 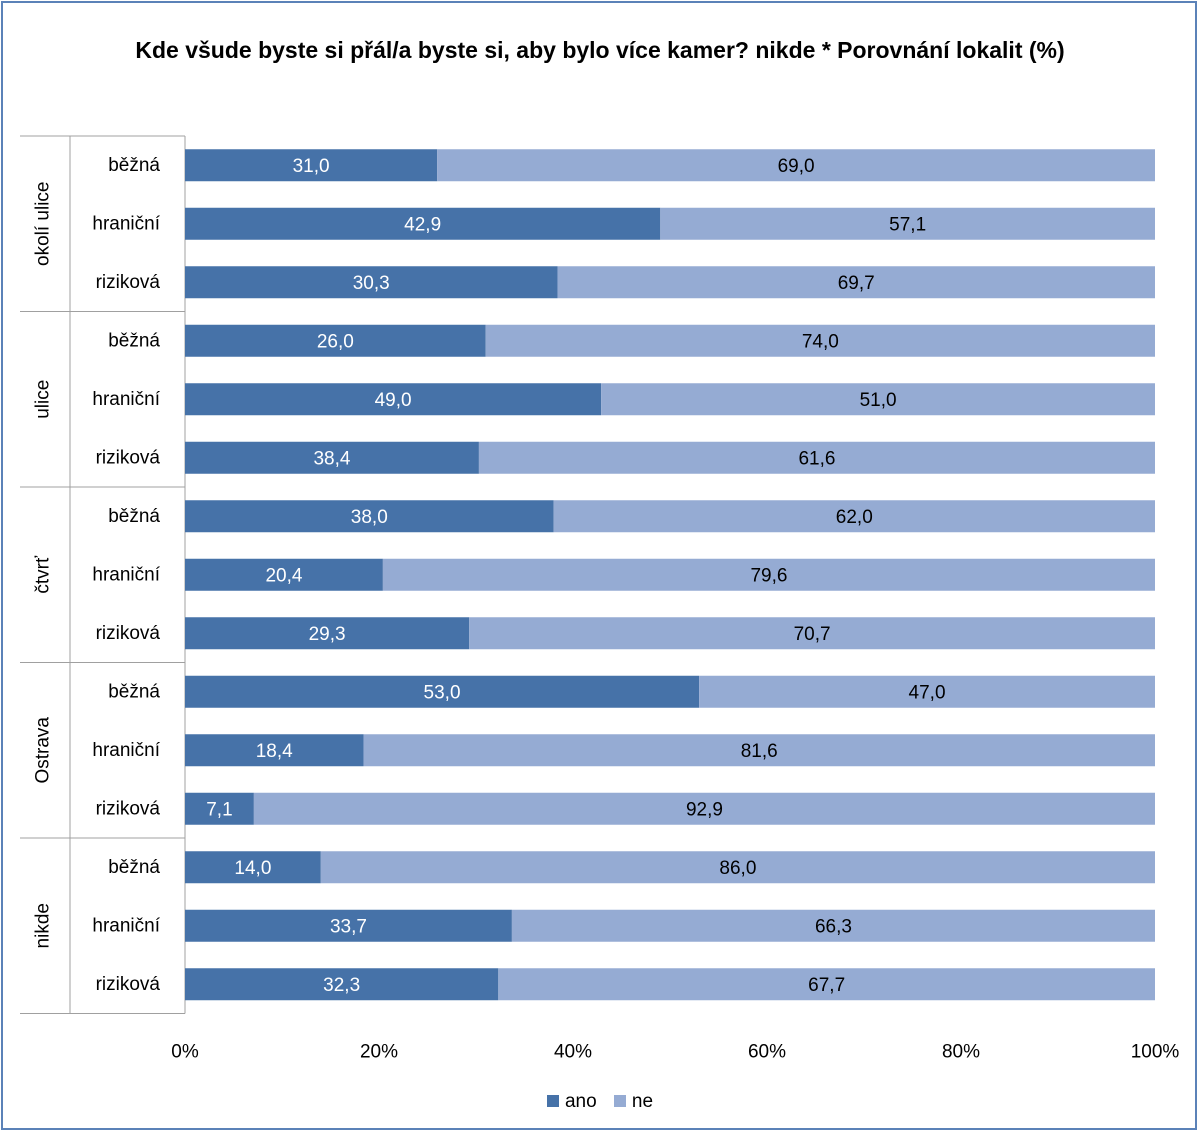 I want to click on data-label-ne: 92,9, so click(x=704, y=809).